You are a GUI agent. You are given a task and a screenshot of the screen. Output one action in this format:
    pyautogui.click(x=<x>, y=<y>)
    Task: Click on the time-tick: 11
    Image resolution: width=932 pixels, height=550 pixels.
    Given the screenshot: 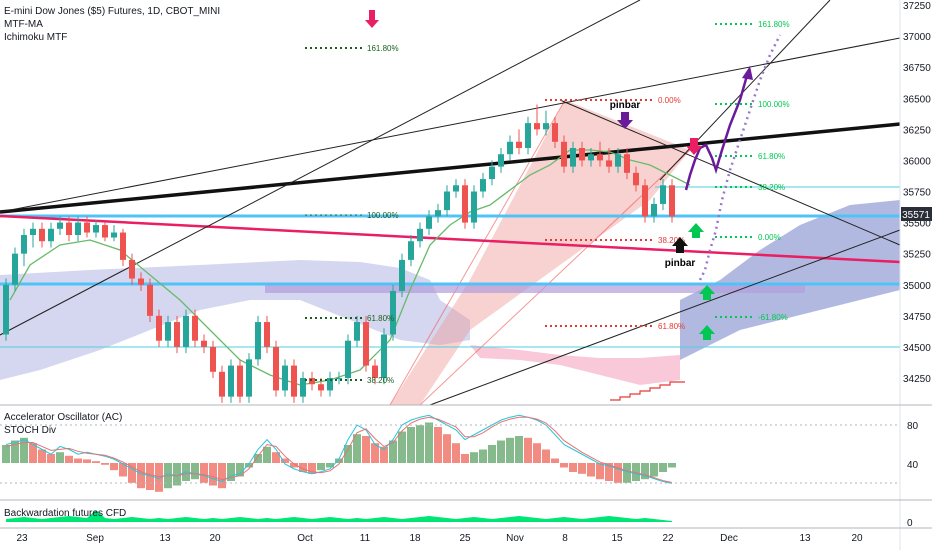 What is the action you would take?
    pyautogui.click(x=365, y=538)
    